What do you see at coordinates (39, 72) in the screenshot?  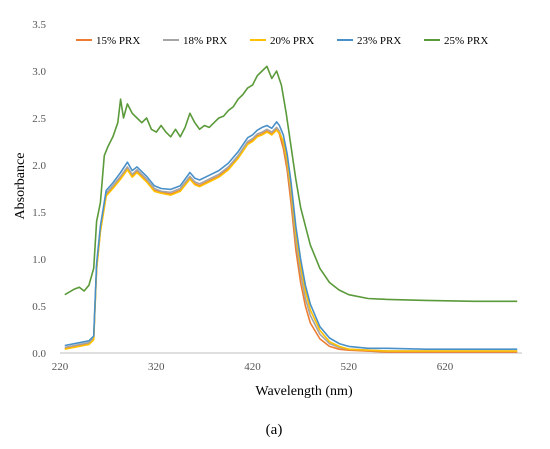 I see `y-tick-label: 3.0` at bounding box center [39, 72].